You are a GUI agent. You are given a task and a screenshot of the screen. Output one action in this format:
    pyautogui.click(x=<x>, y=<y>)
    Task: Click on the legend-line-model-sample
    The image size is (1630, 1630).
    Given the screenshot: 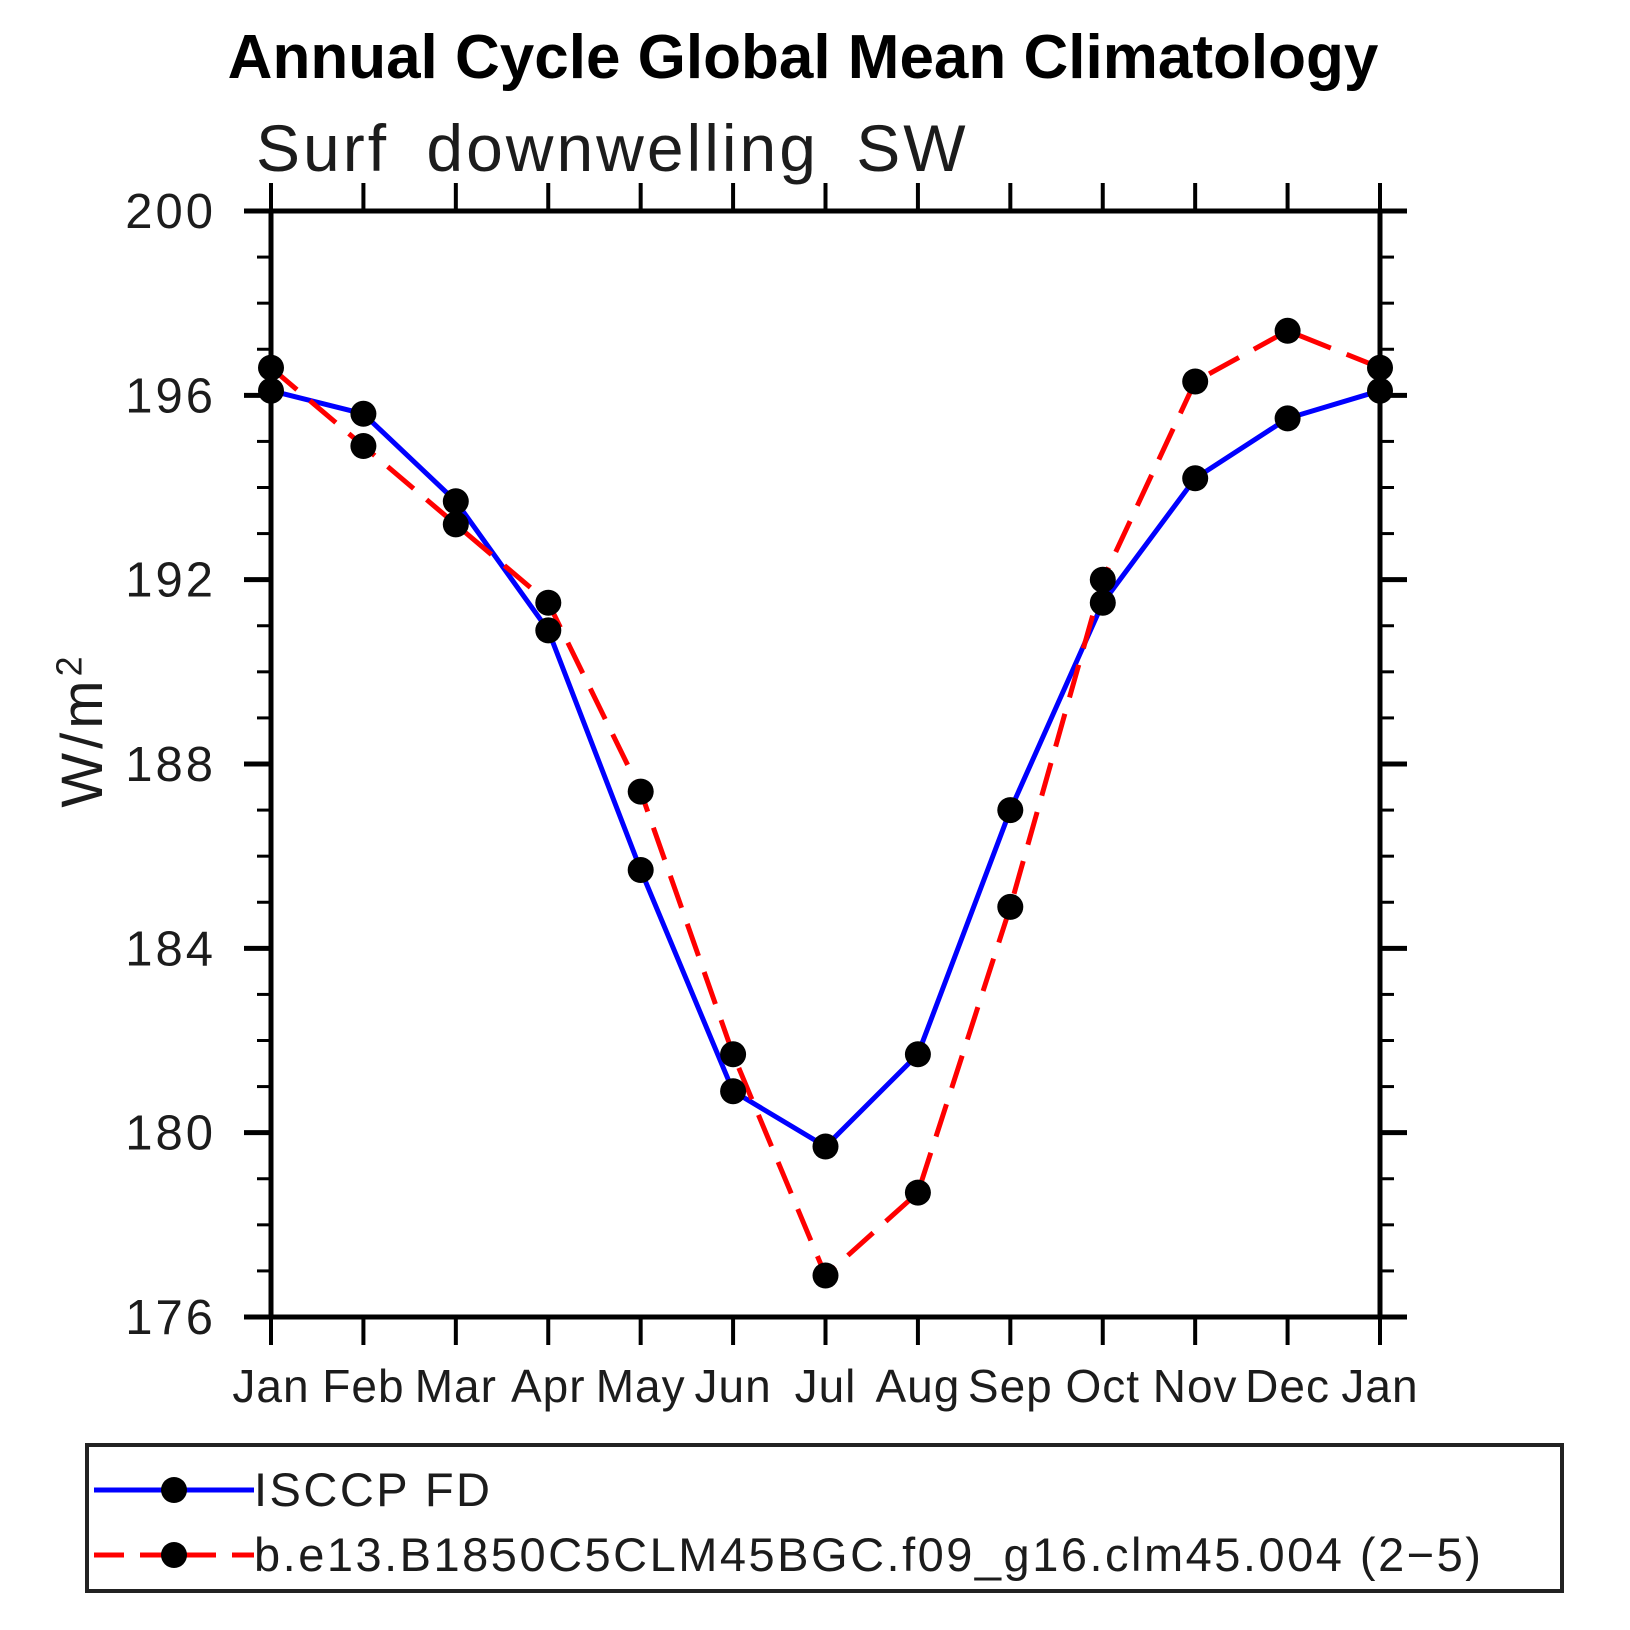 What is the action you would take?
    pyautogui.click(x=174, y=1555)
    